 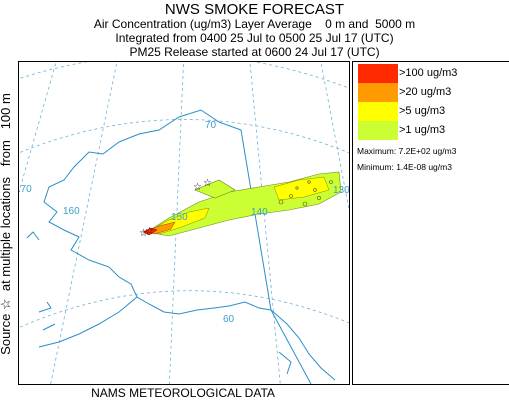 What do you see at coordinates (179, 217) in the screenshot?
I see `lon-label-150: 150` at bounding box center [179, 217].